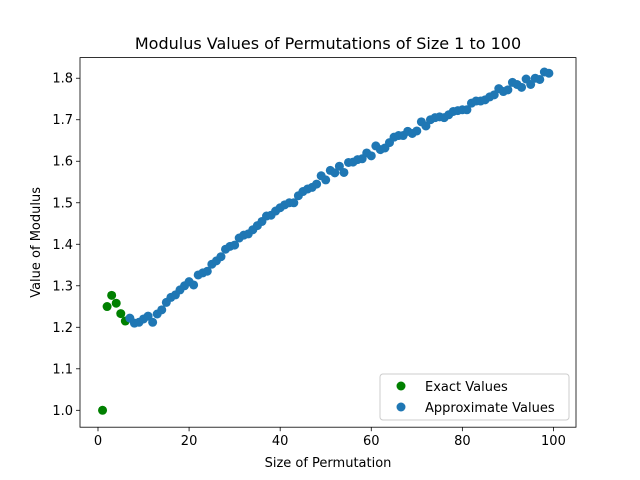  What do you see at coordinates (330, 438) in the screenshot?
I see `x-axis-ticks: 0 20 40 60 80 100` at bounding box center [330, 438].